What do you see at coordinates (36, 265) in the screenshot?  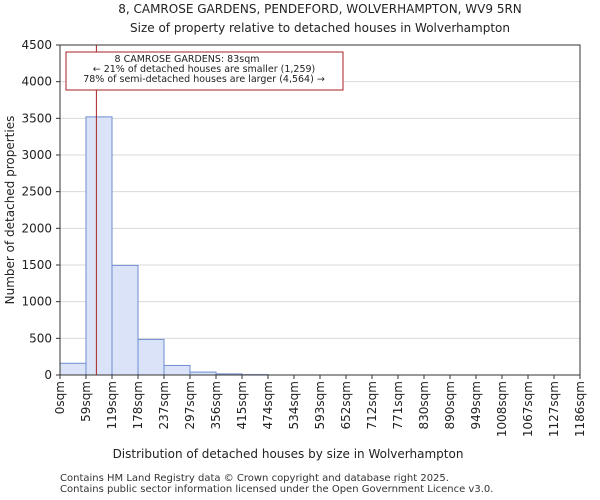 I see `y-tick-label: 1500` at bounding box center [36, 265].